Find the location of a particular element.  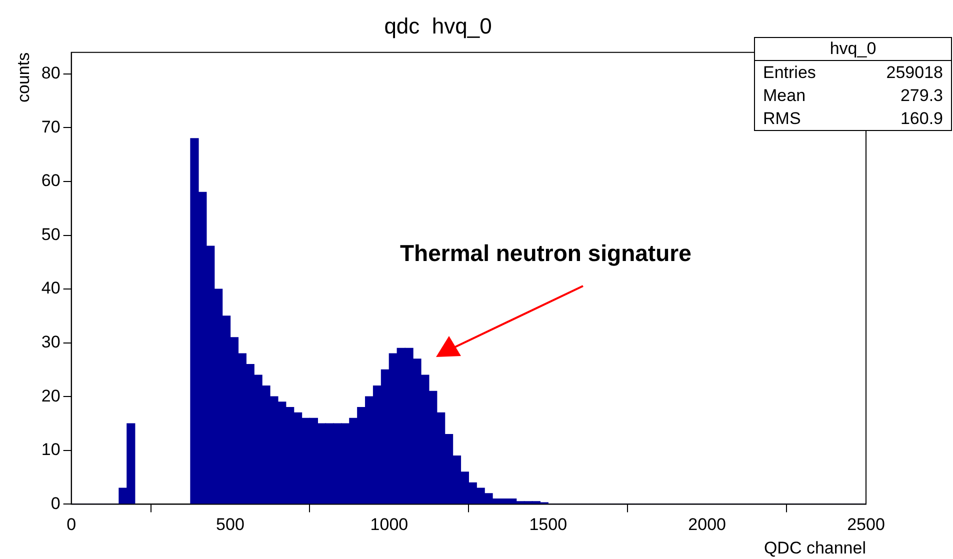

y-axis-title: counts is located at coordinates (23, 77).